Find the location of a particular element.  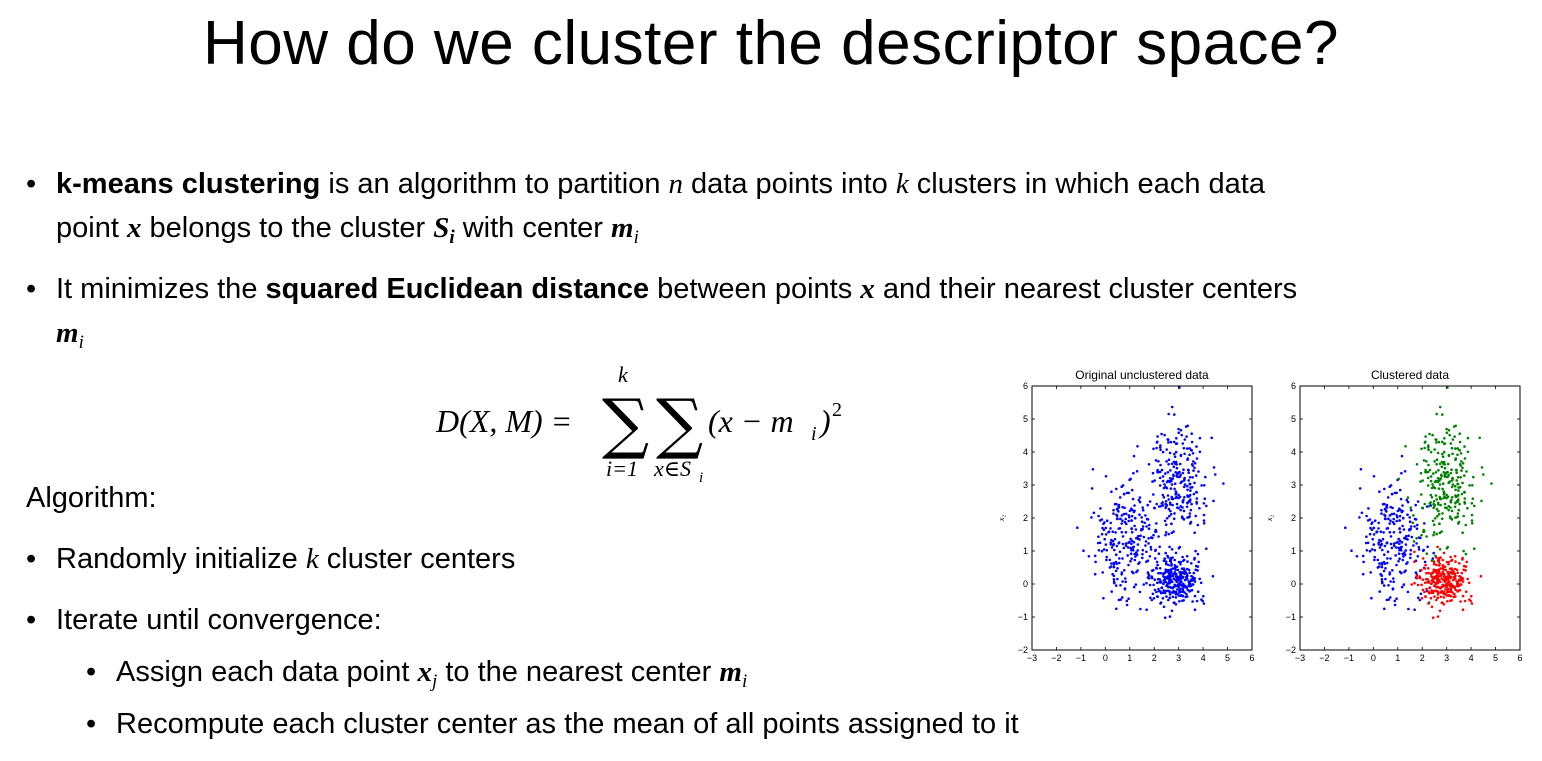

chart-title: Clustered data is located at coordinates (1410, 375).